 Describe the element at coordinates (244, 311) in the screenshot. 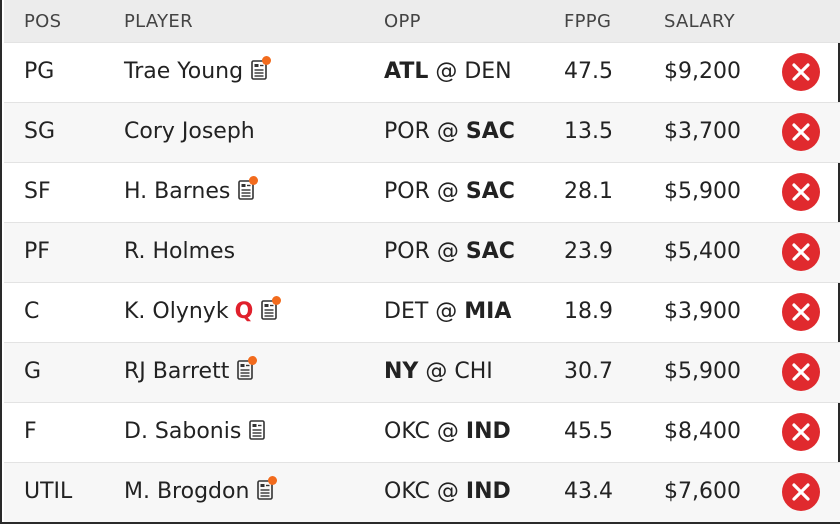

I see `status-badge: Q` at that location.